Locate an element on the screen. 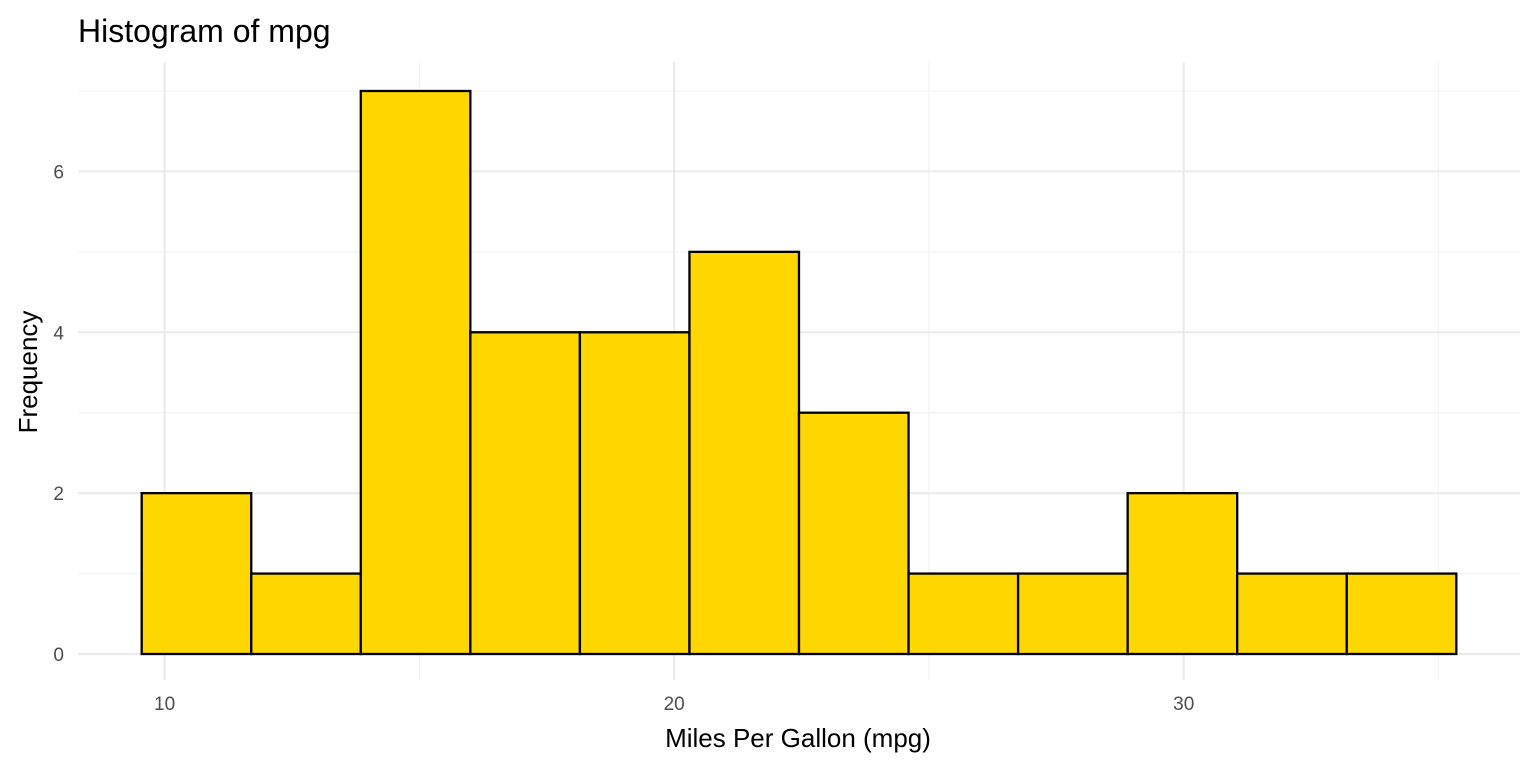 The image size is (1536, 768). x-tick-label: 20 is located at coordinates (674, 704).